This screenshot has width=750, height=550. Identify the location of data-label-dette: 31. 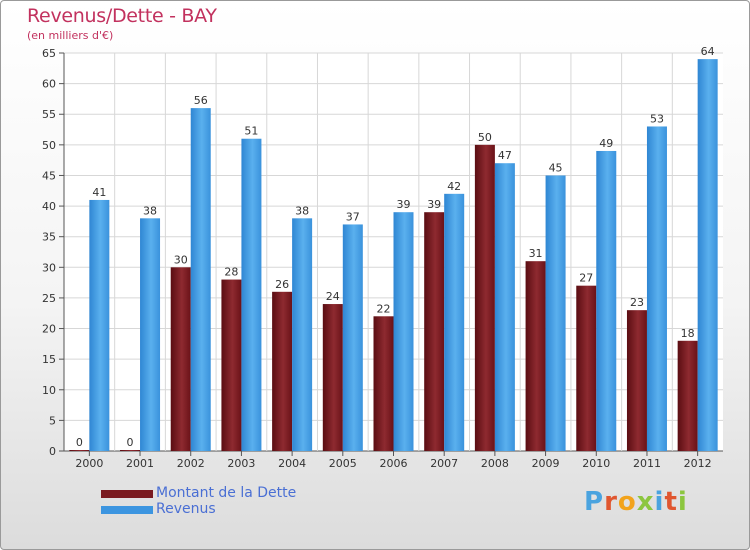
(536, 253).